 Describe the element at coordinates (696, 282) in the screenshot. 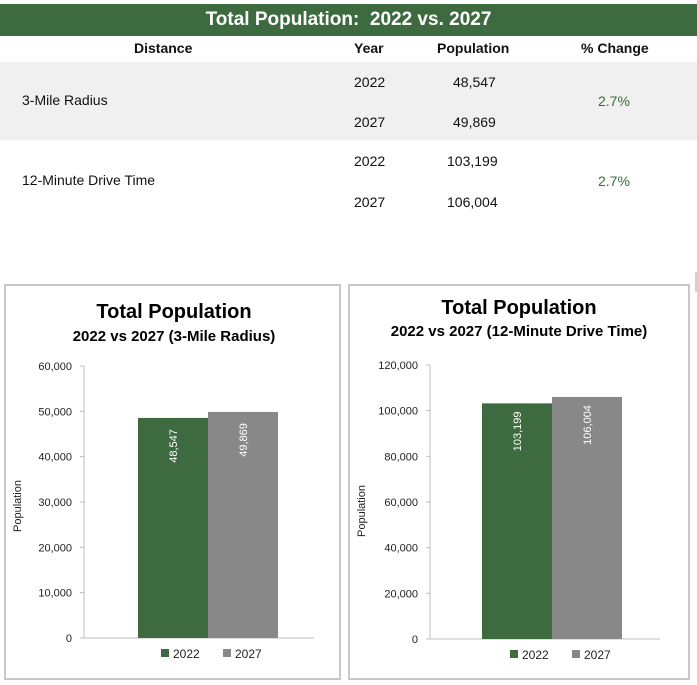

I see `cell-gridline` at that location.